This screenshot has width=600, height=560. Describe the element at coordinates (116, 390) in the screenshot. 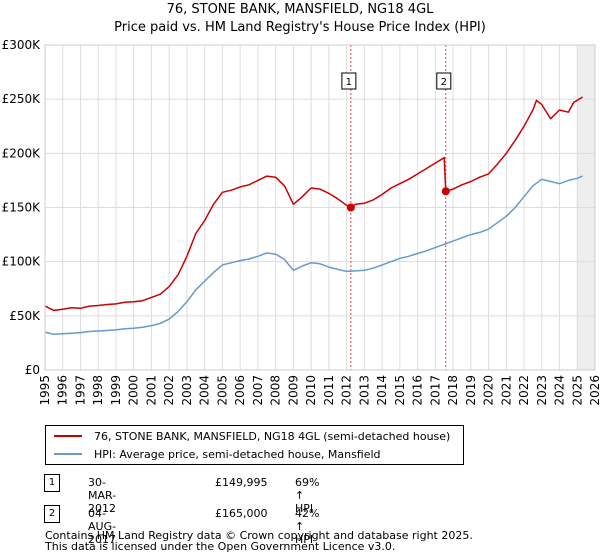

I see `x-tick-label: 1999` at that location.